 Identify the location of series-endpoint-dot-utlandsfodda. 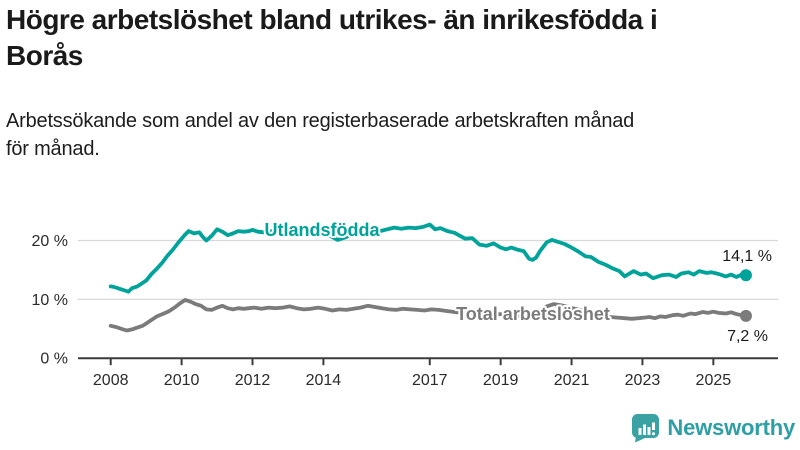
(745, 275).